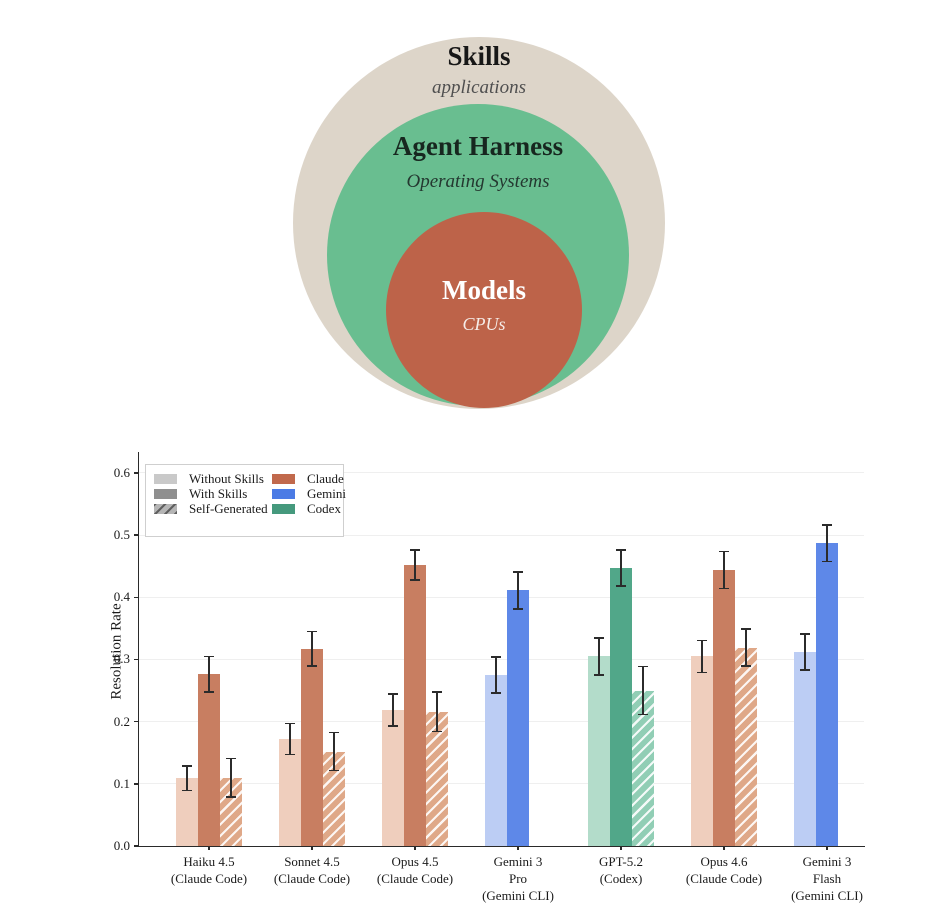  Describe the element at coordinates (312, 666) in the screenshot. I see `error-cap-bottom-sonnet-4.5-with-skills` at that location.